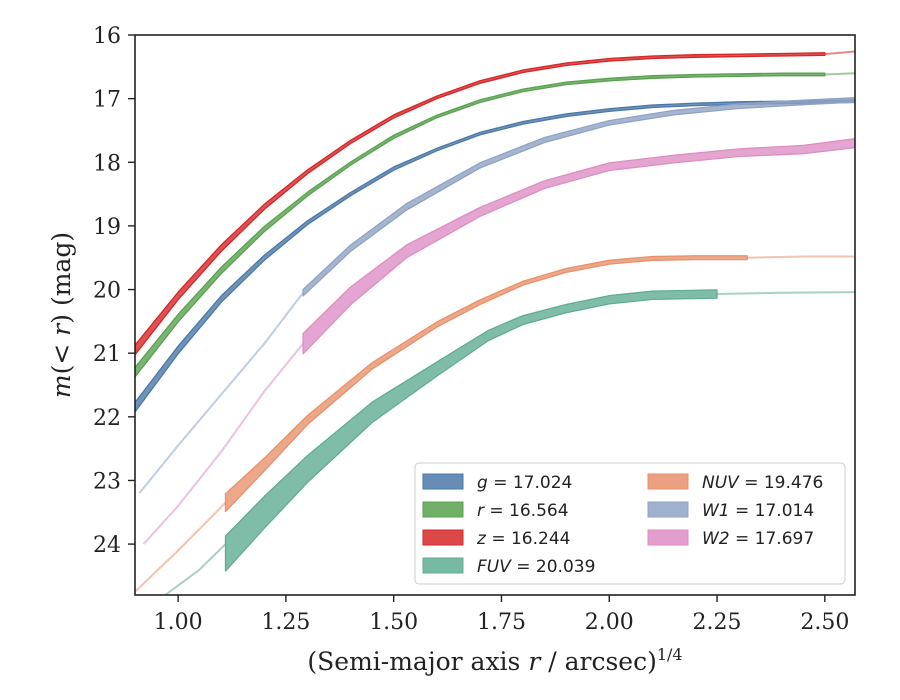  What do you see at coordinates (443, 537) in the screenshot?
I see `legend-swatch-z` at bounding box center [443, 537].